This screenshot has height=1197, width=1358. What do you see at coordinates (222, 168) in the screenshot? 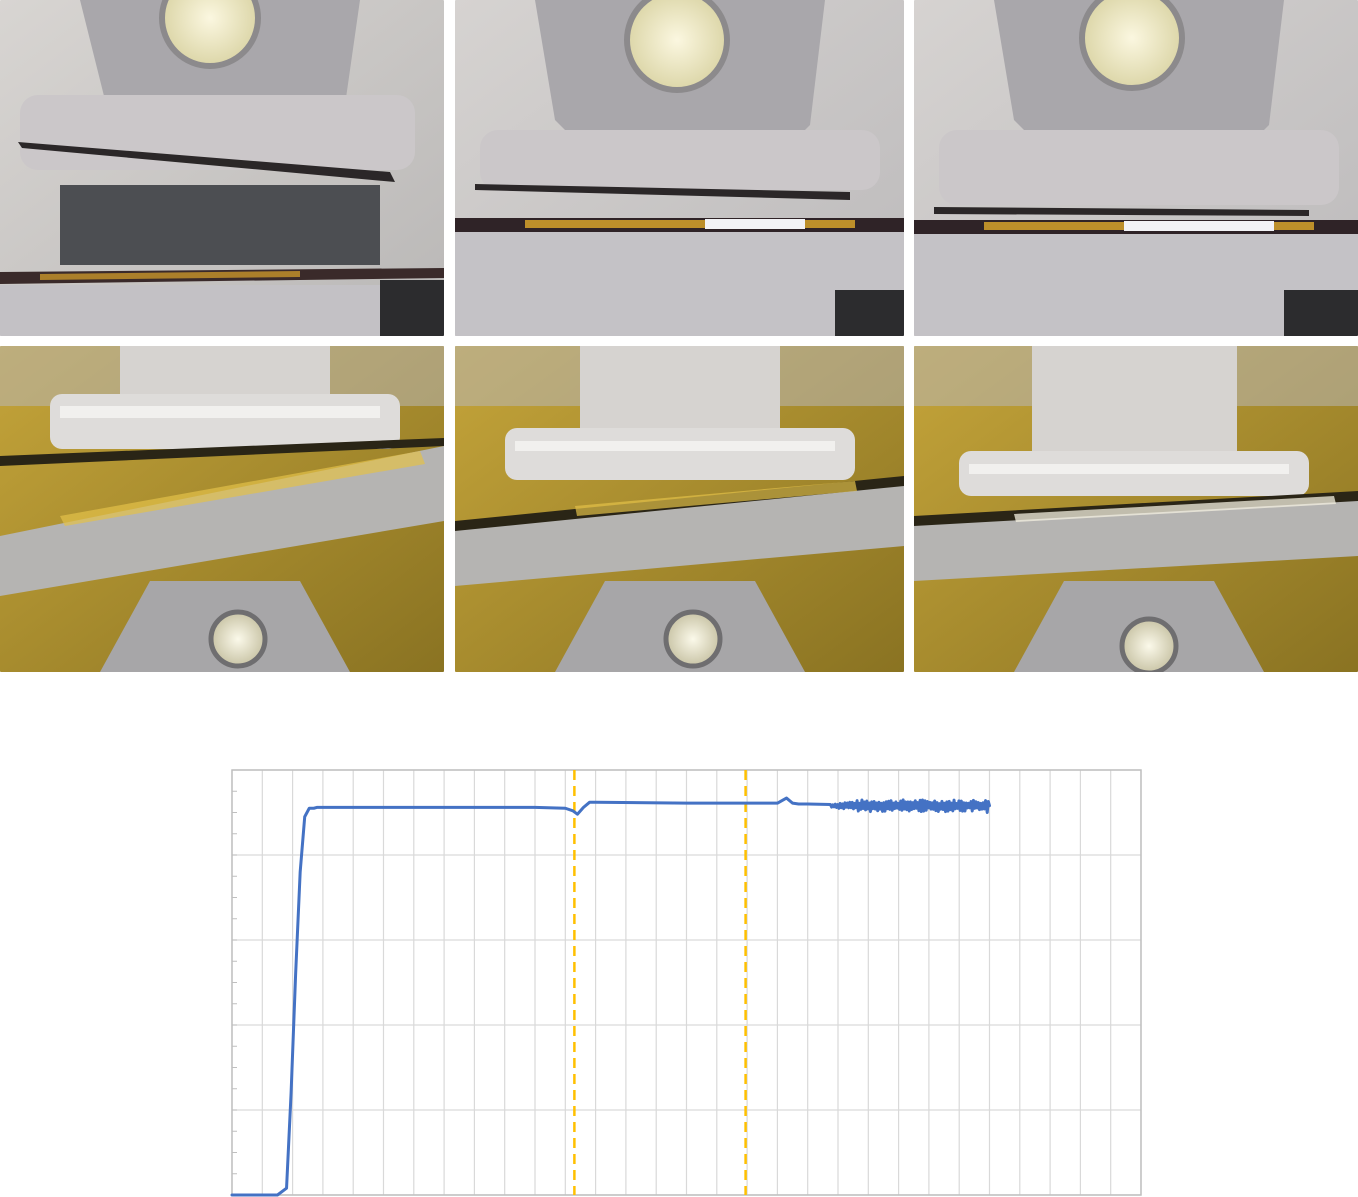
I see `photo-side-view-separated` at bounding box center [222, 168].